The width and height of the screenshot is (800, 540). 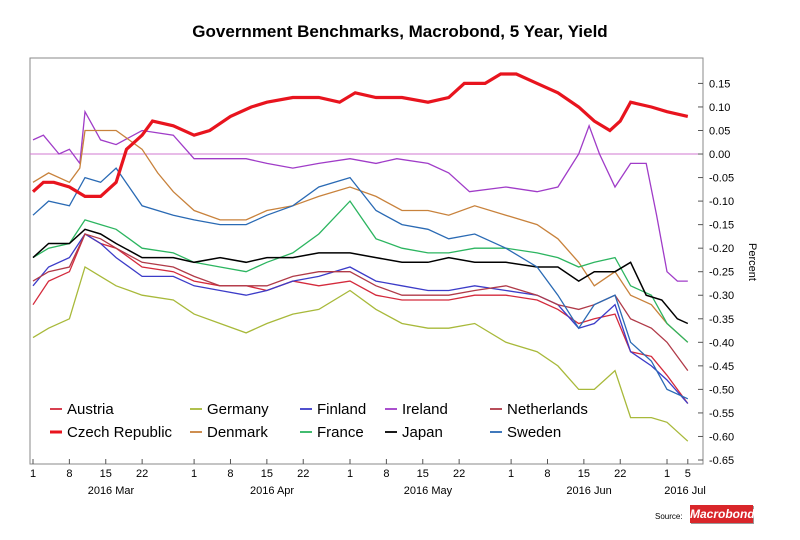 I want to click on legend-label-denmark: Denmark, so click(x=237, y=432).